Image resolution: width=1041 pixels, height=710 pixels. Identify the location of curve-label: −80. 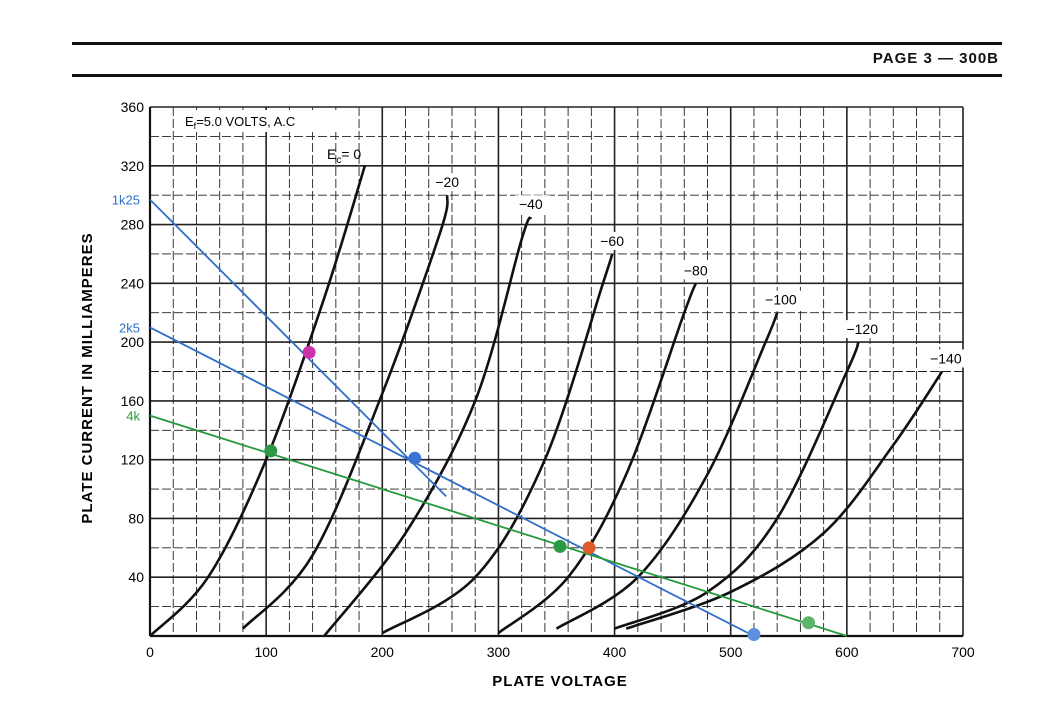
(696, 270).